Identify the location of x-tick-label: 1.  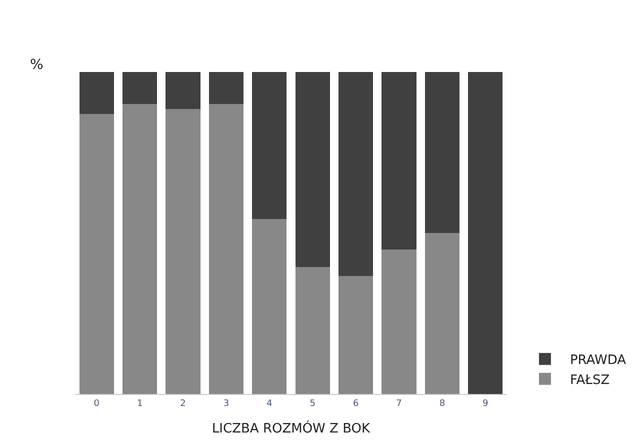
(139, 403).